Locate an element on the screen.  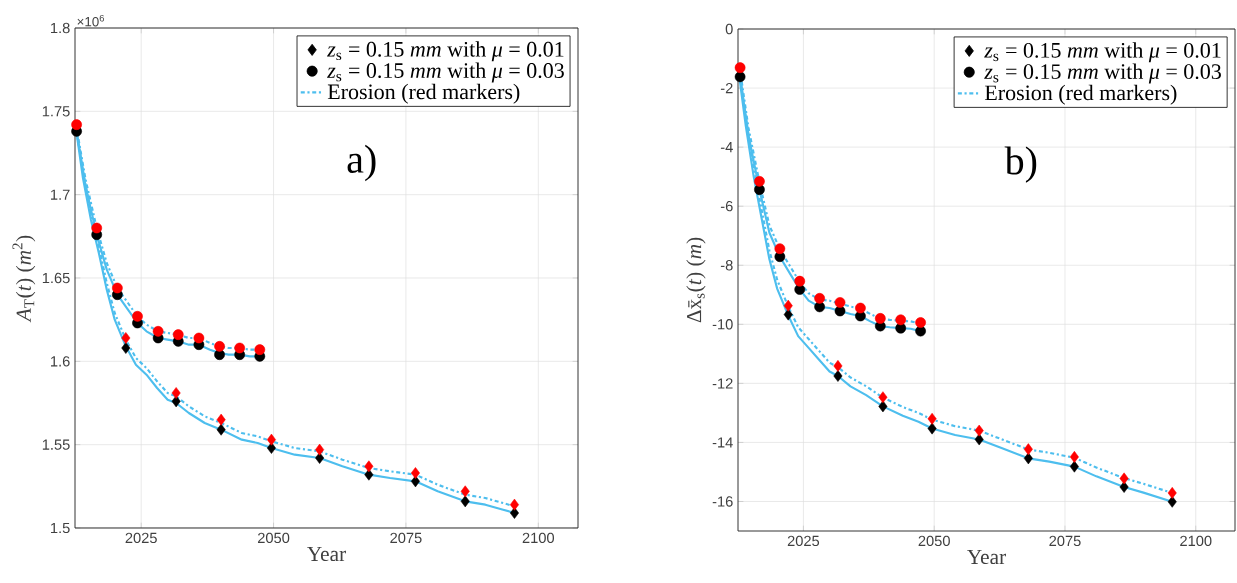
y-tick-label: 1.5 is located at coordinates (60, 528).